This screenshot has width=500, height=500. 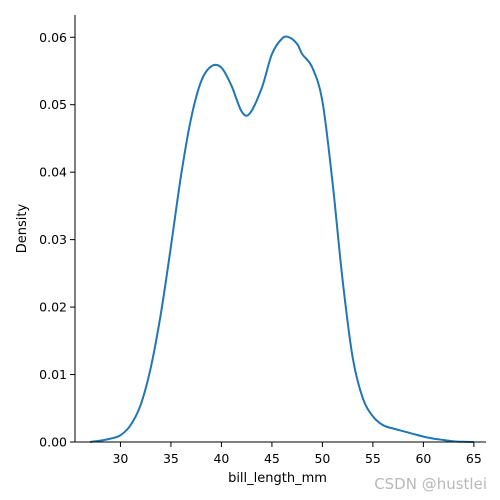 What do you see at coordinates (221, 458) in the screenshot?
I see `x-tick-label: 40` at bounding box center [221, 458].